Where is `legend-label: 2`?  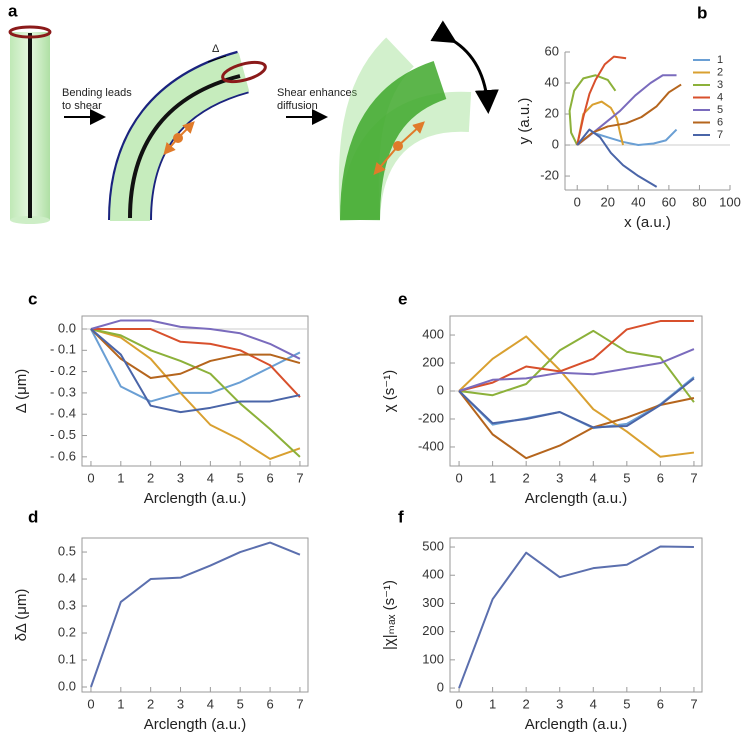
legend-label: 2 is located at coordinates (720, 72).